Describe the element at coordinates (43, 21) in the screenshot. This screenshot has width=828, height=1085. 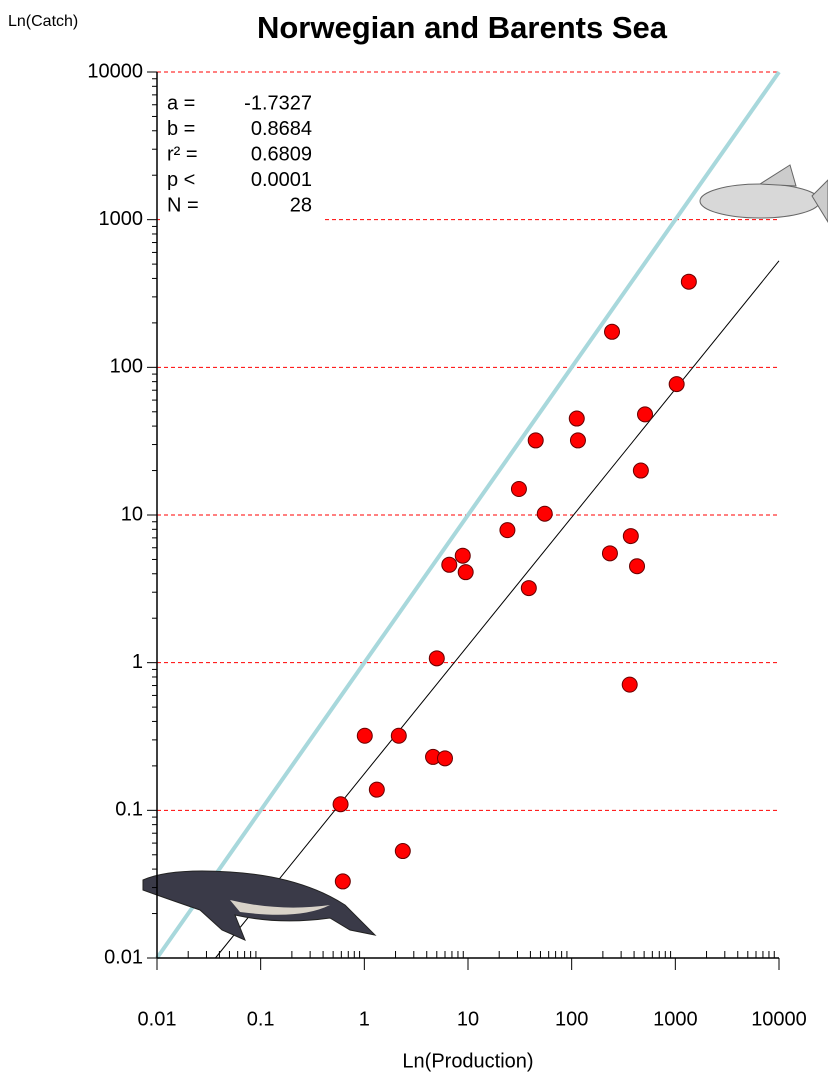
I see `y-axis-label: Ln(Catch)` at that location.